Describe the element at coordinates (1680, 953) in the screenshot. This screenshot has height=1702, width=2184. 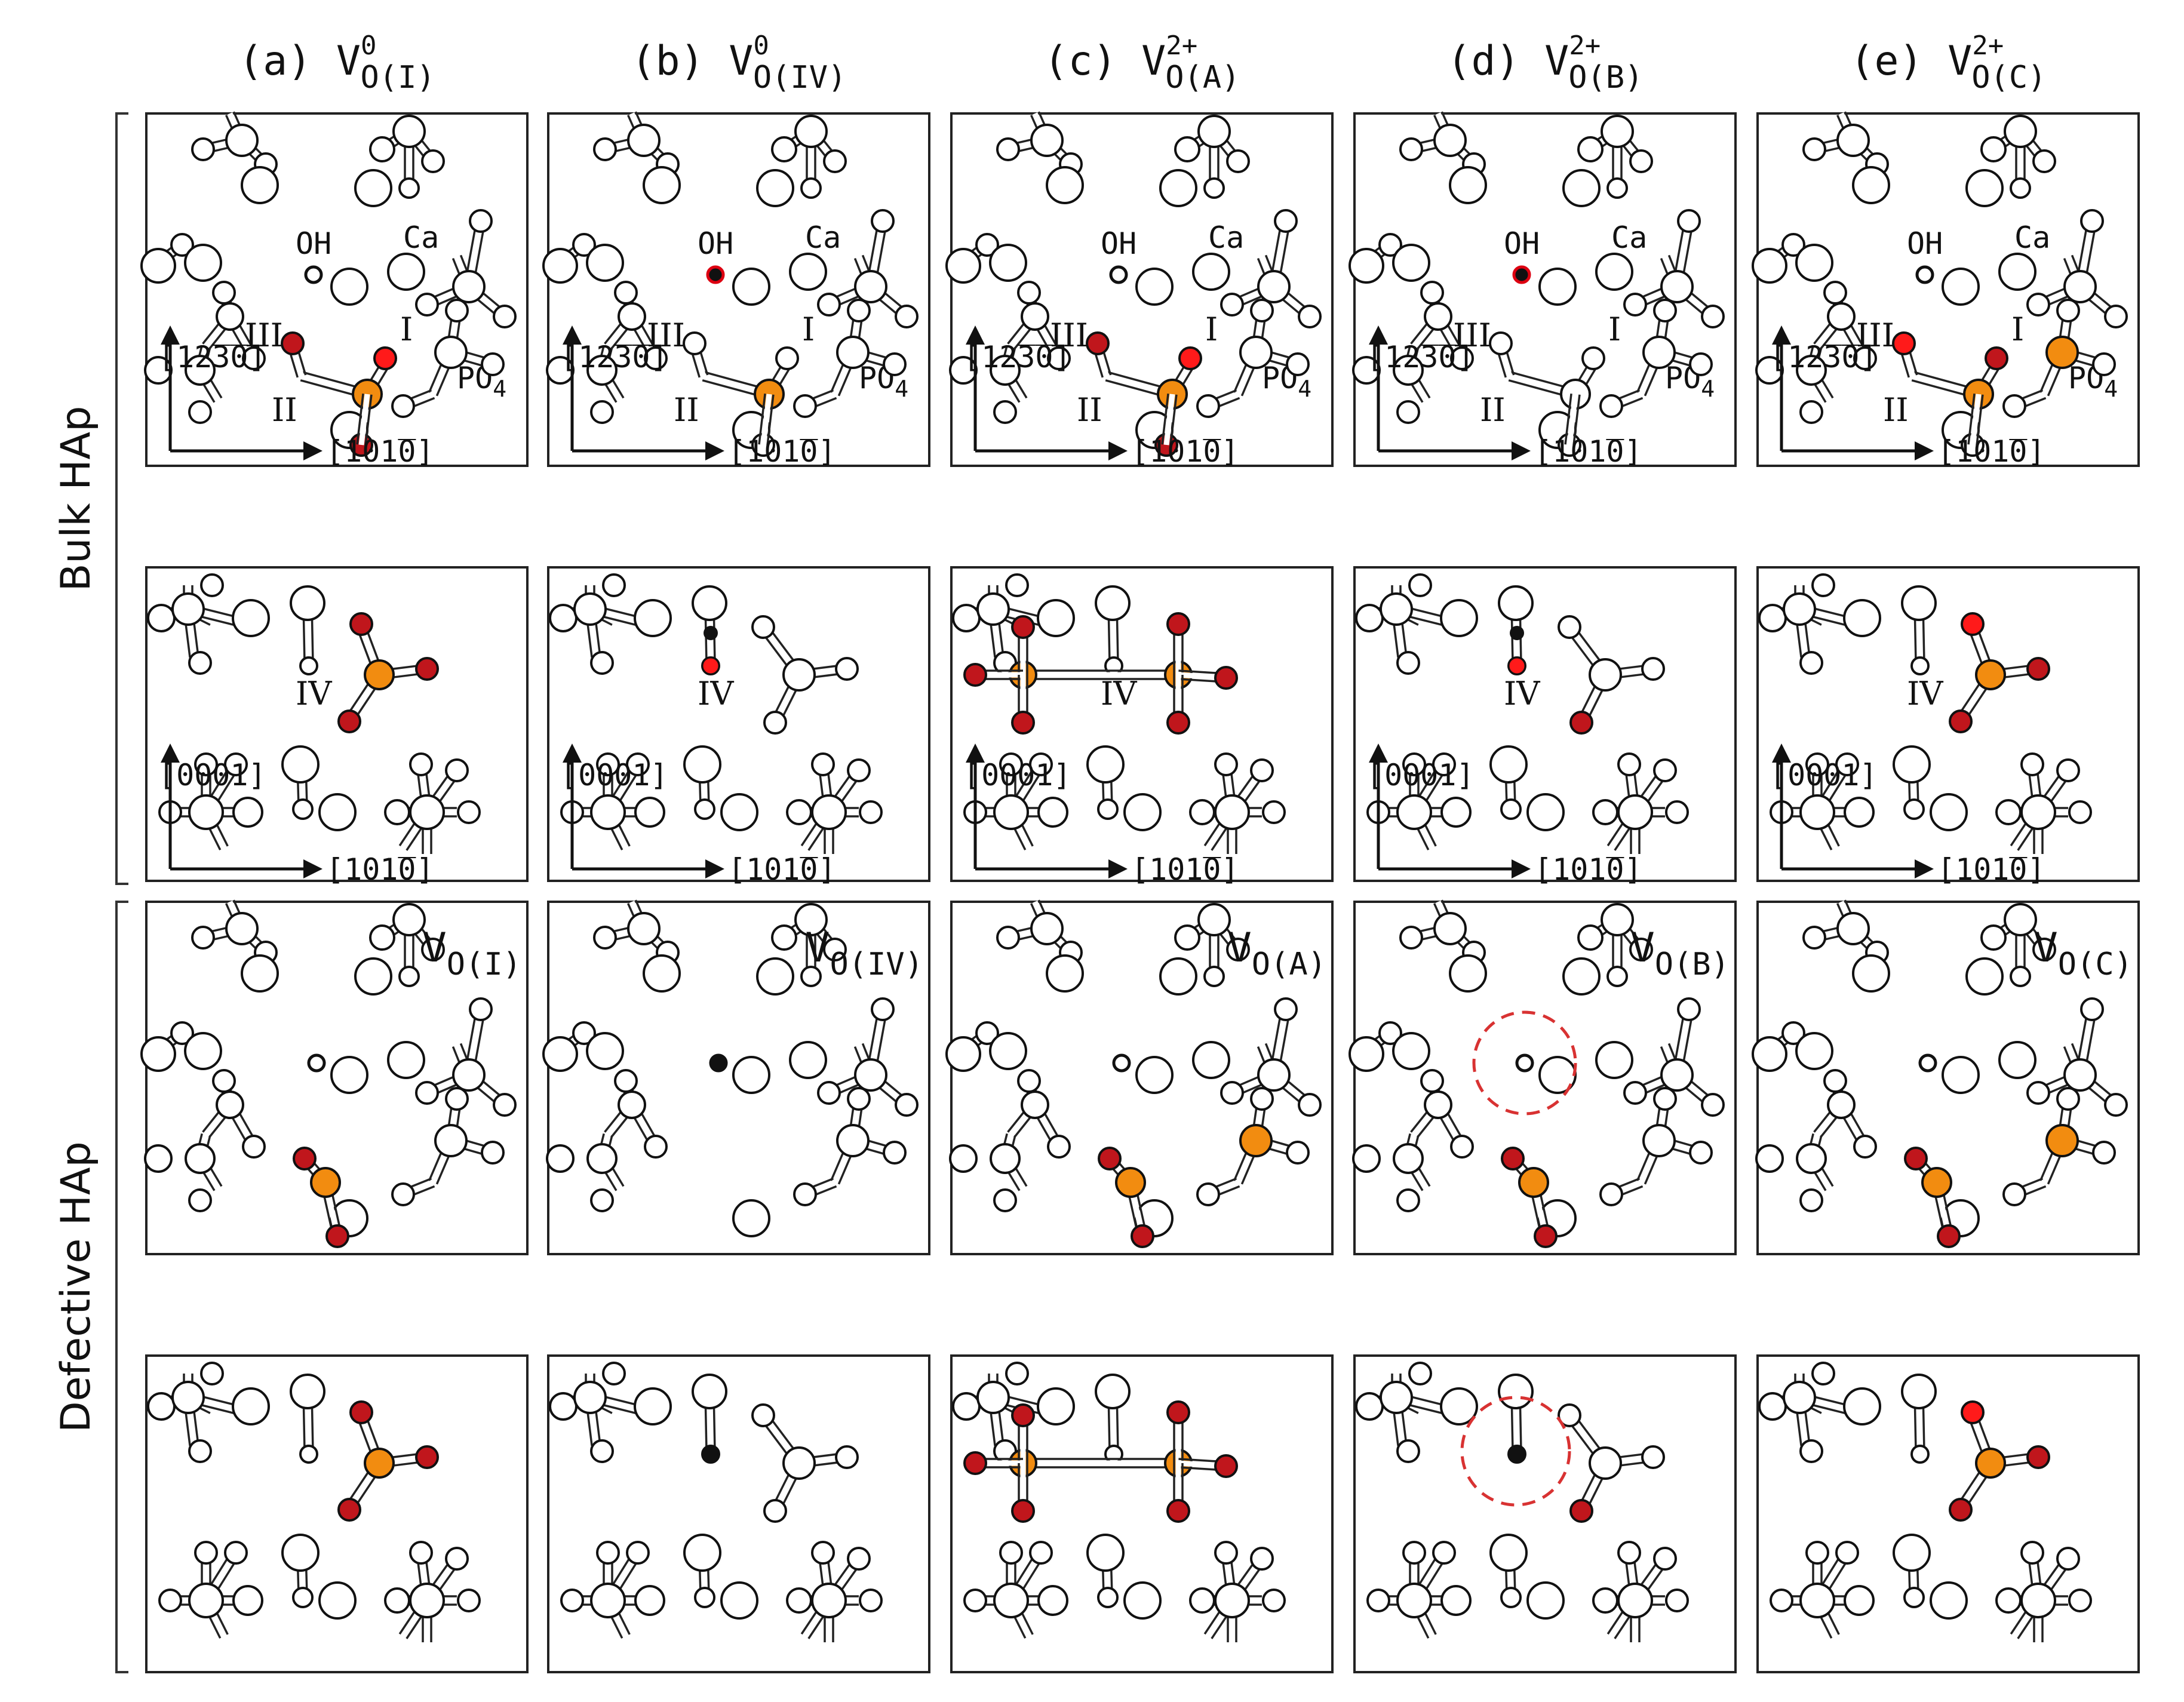
I see `defect-tag: VO(B)` at that location.